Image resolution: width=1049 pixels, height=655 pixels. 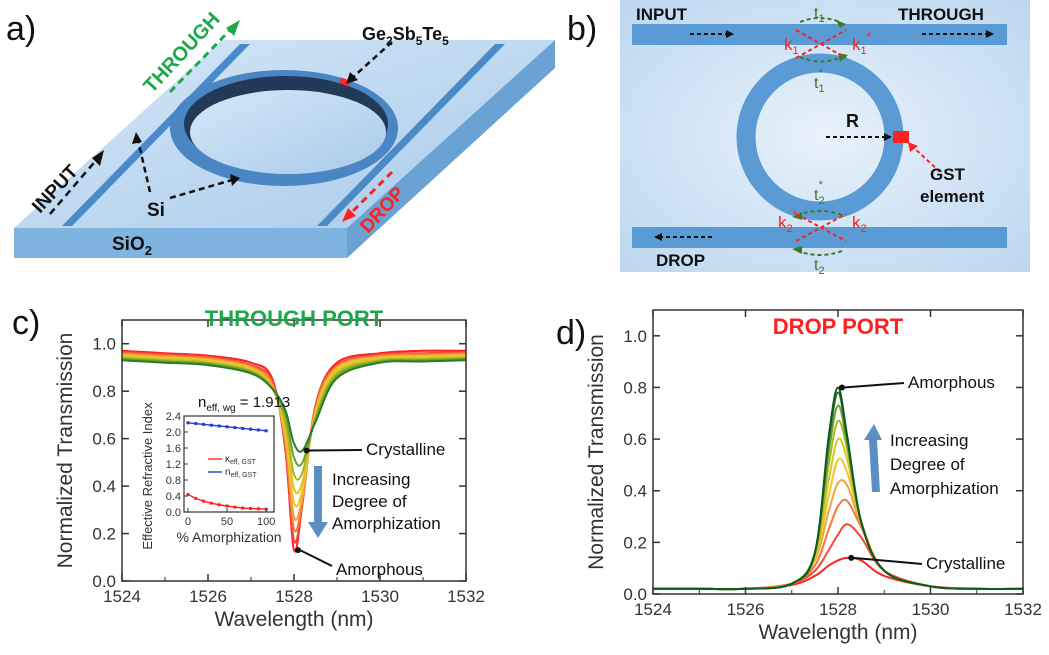 What do you see at coordinates (819, 34) in the screenshot?
I see `bus-top-b` at bounding box center [819, 34].